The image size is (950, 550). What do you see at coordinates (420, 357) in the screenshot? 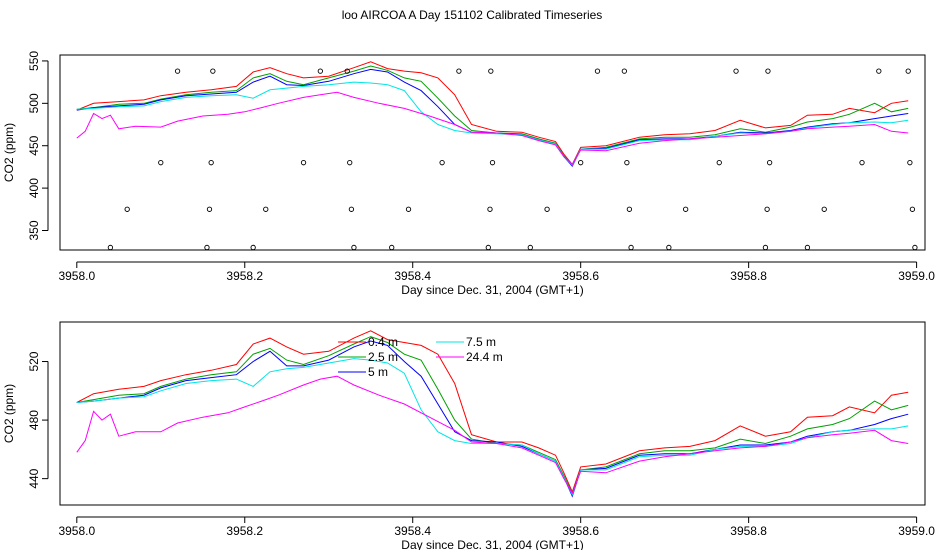
I see `legend: 0.4 m2.5 m5 m 7.5 m24.4 m` at bounding box center [420, 357].